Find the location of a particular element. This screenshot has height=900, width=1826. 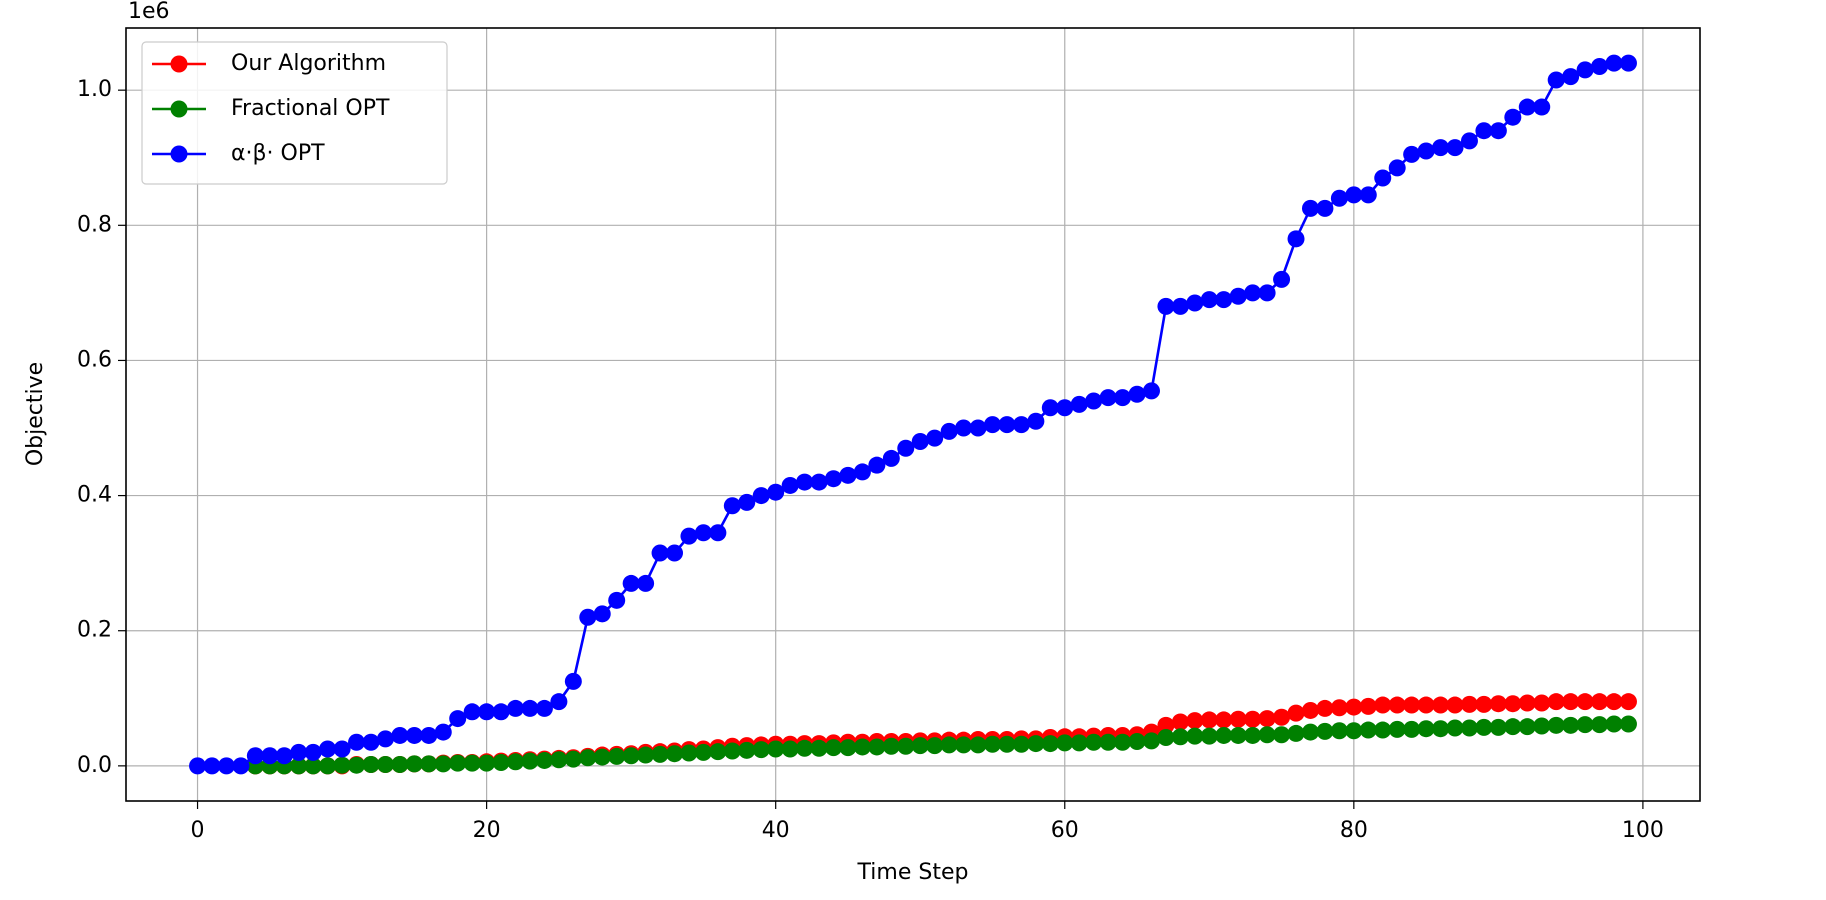

x-tick-label: 0 is located at coordinates (198, 830).